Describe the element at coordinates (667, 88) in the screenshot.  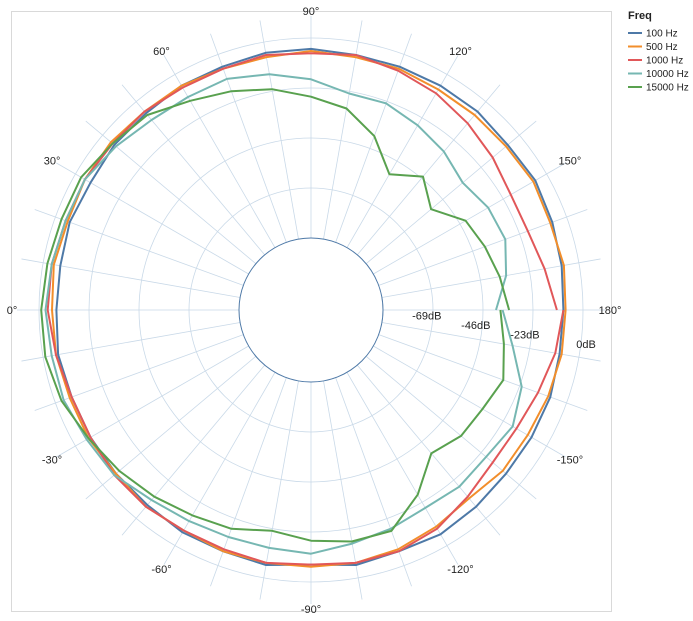
I see `legend-entry: 15000 Hz` at that location.